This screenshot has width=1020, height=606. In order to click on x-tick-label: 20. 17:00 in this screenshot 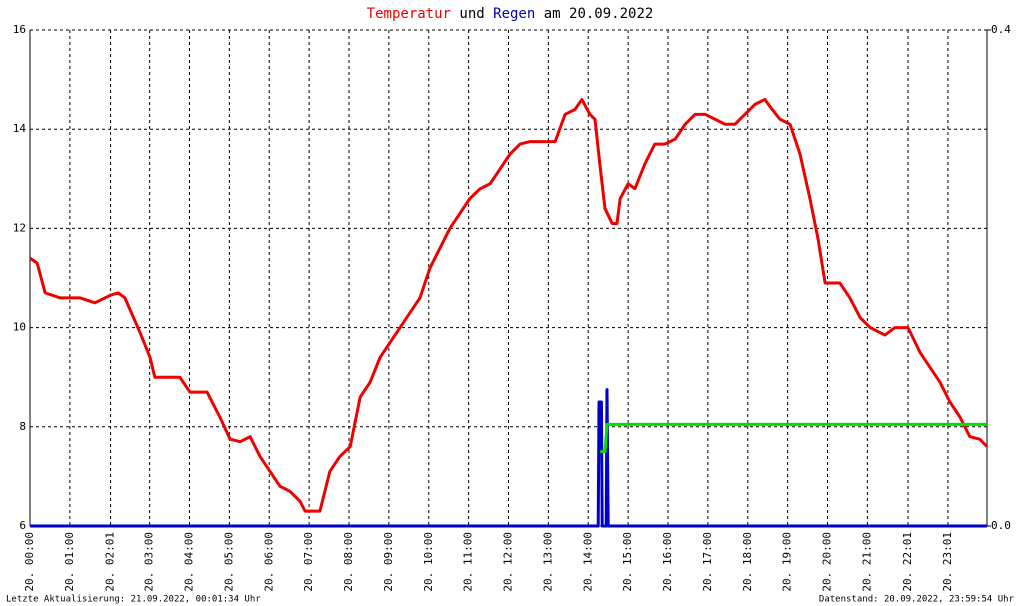, I will do `click(707, 562)`.